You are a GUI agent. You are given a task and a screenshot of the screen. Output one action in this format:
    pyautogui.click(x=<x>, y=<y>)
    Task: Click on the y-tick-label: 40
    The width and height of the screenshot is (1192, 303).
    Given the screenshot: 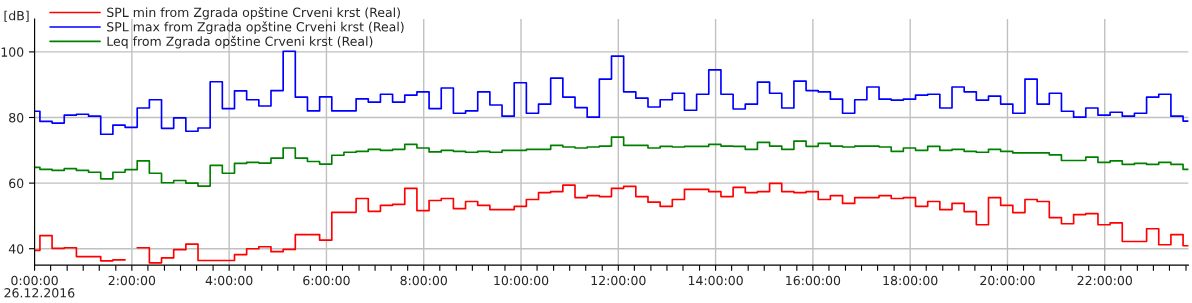 What is the action you would take?
    pyautogui.click(x=16, y=249)
    